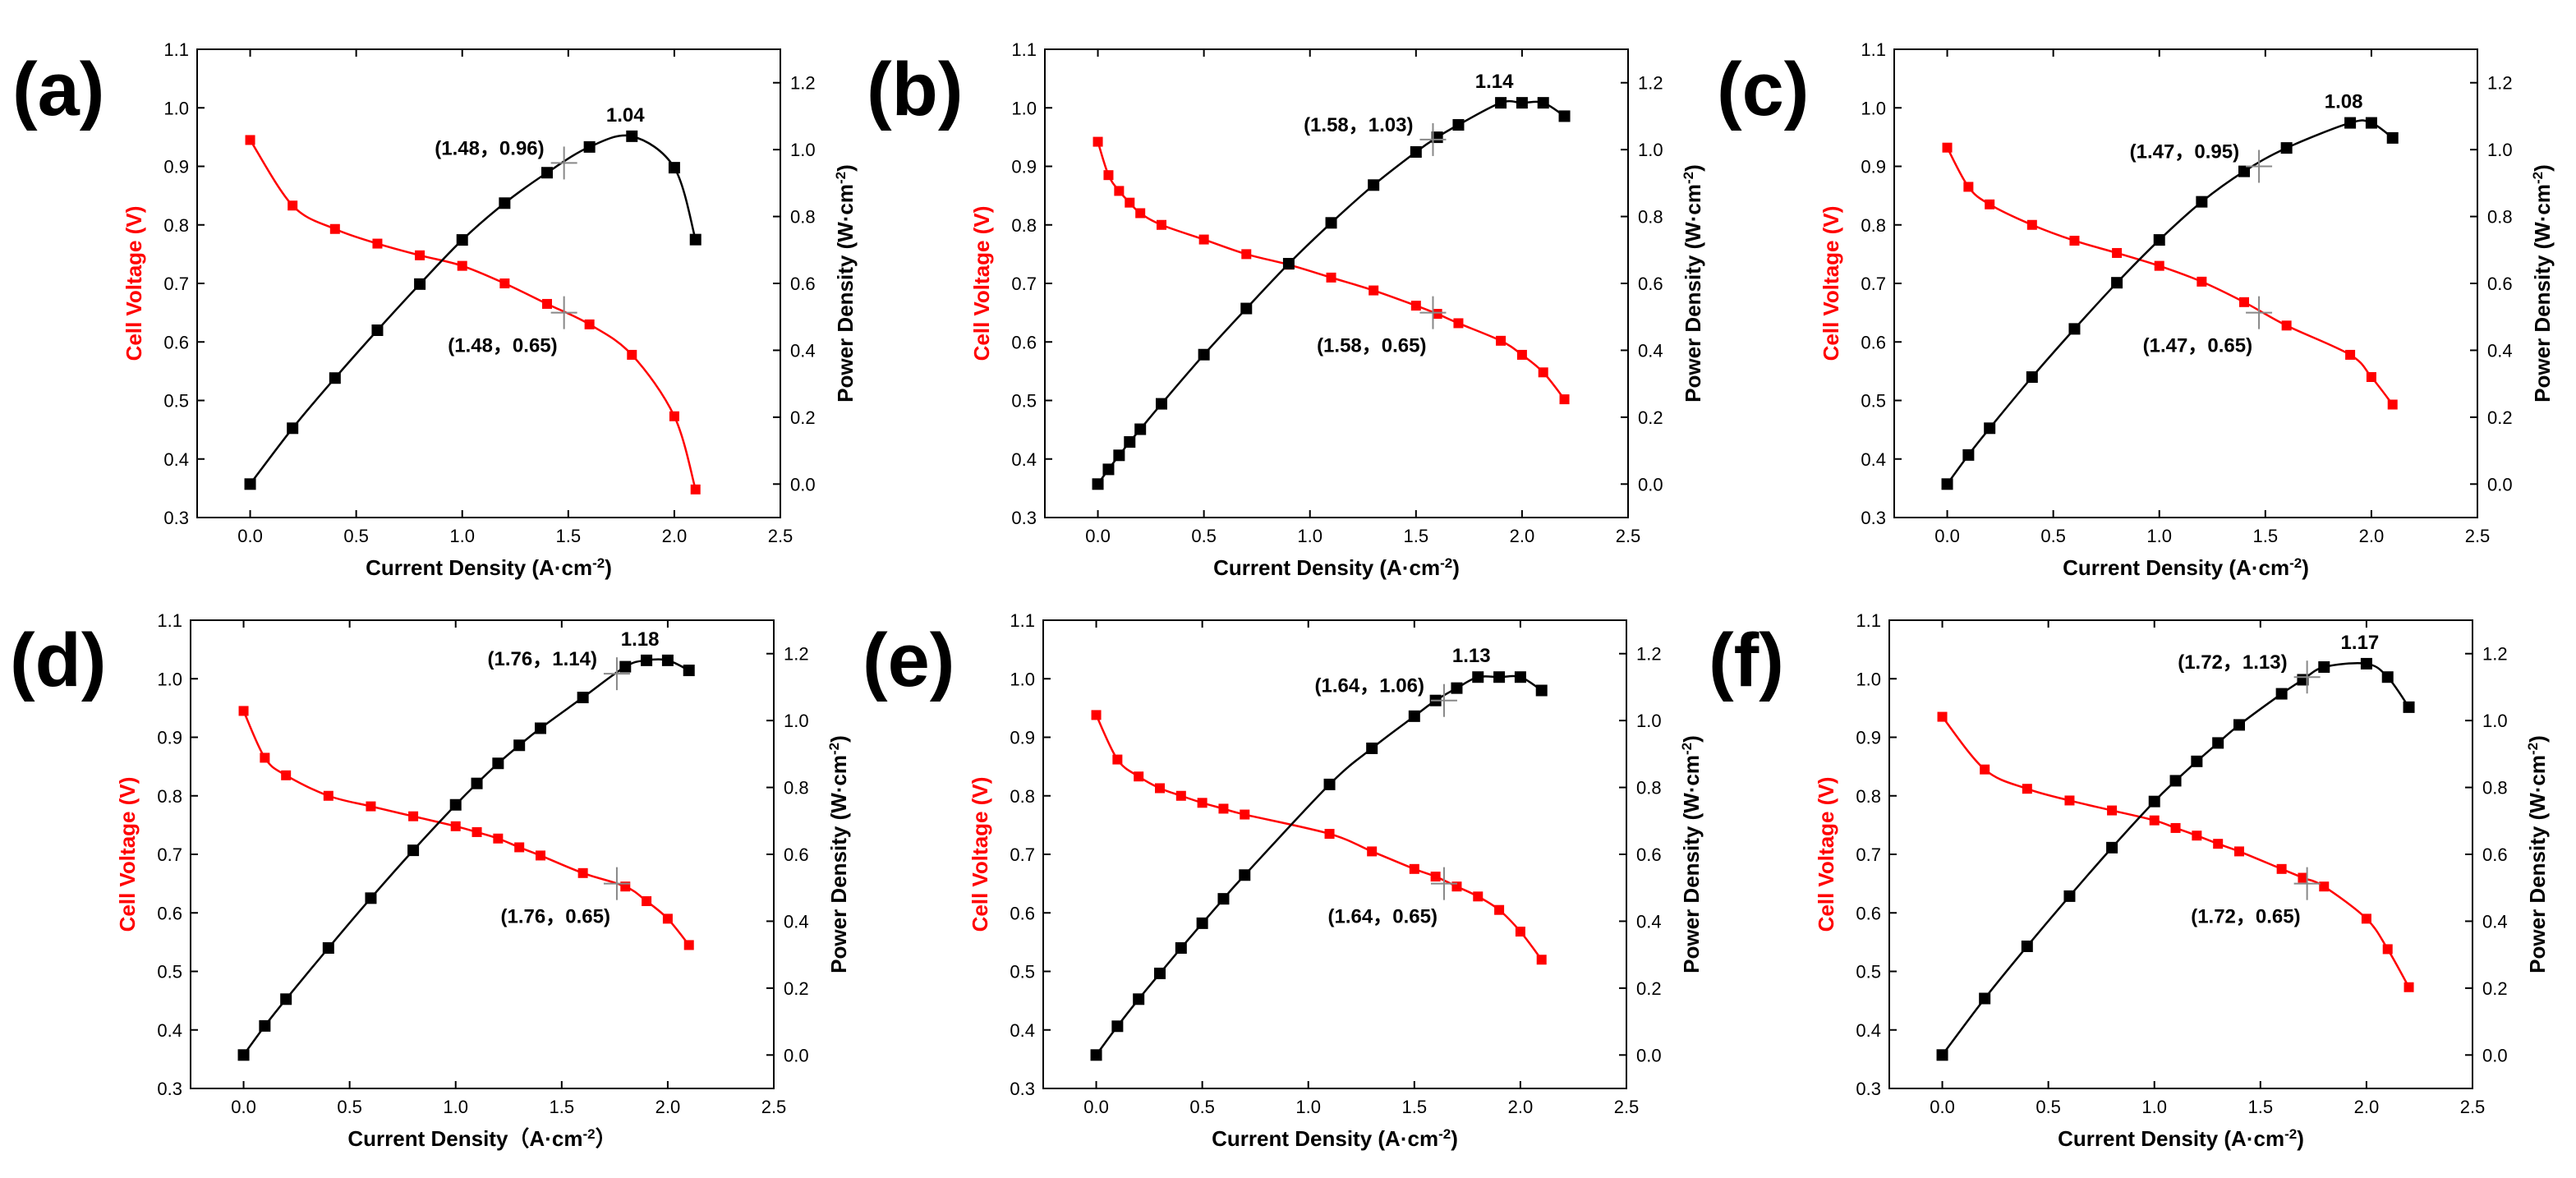  What do you see at coordinates (1874, 342) in the screenshot?
I see `y-left-tick-label: 0.6` at bounding box center [1874, 342].